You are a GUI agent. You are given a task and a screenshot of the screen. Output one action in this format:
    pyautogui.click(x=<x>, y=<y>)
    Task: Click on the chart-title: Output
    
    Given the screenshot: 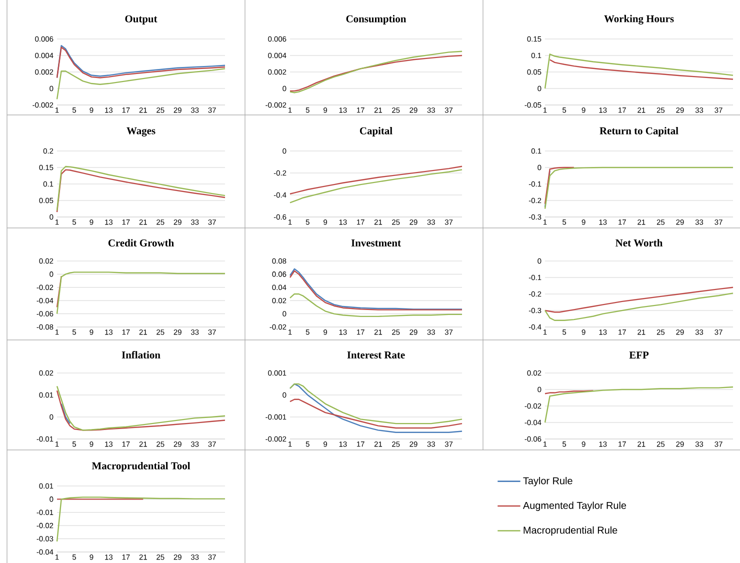 What is the action you would take?
    pyautogui.click(x=141, y=19)
    